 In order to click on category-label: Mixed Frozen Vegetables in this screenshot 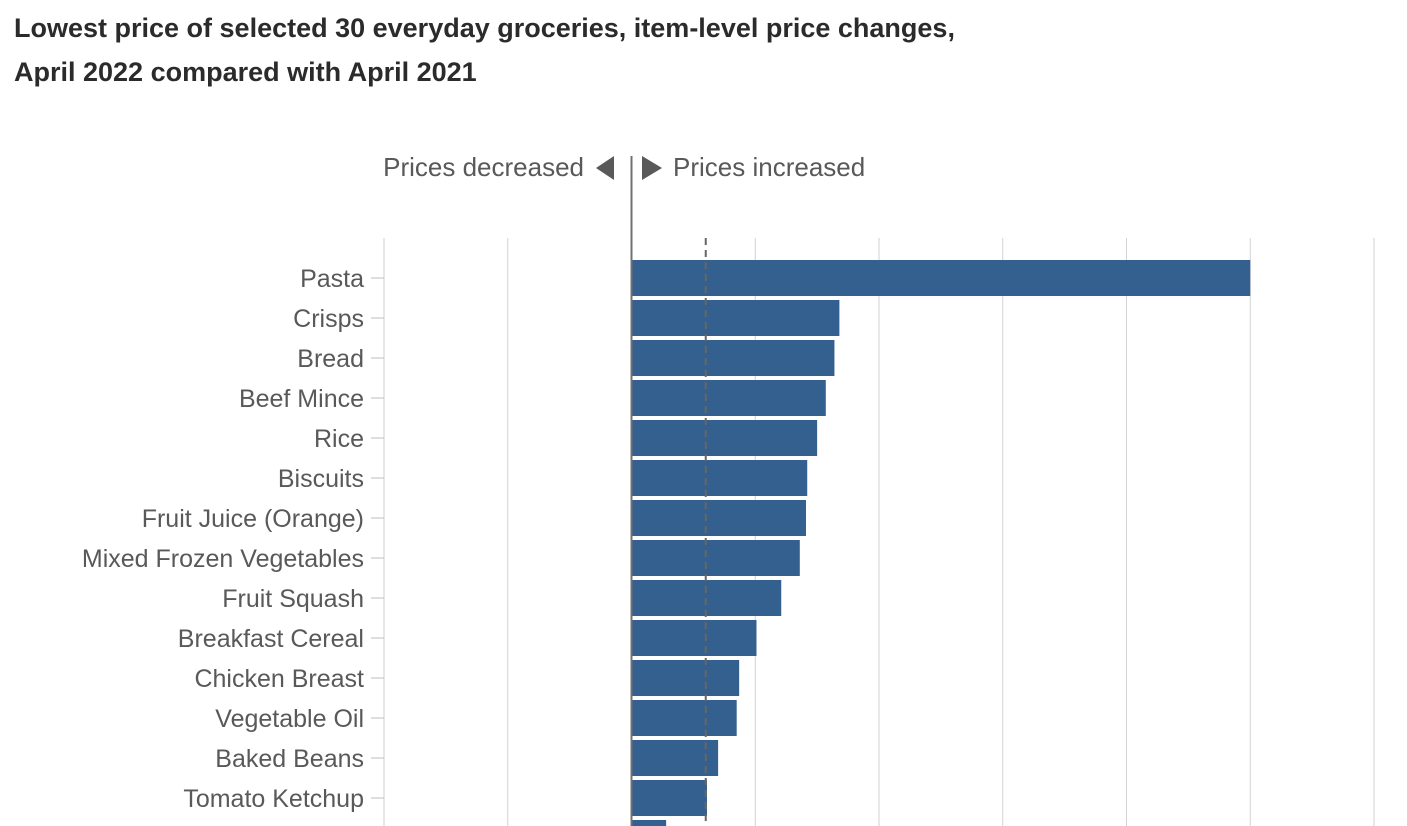, I will do `click(223, 559)`.